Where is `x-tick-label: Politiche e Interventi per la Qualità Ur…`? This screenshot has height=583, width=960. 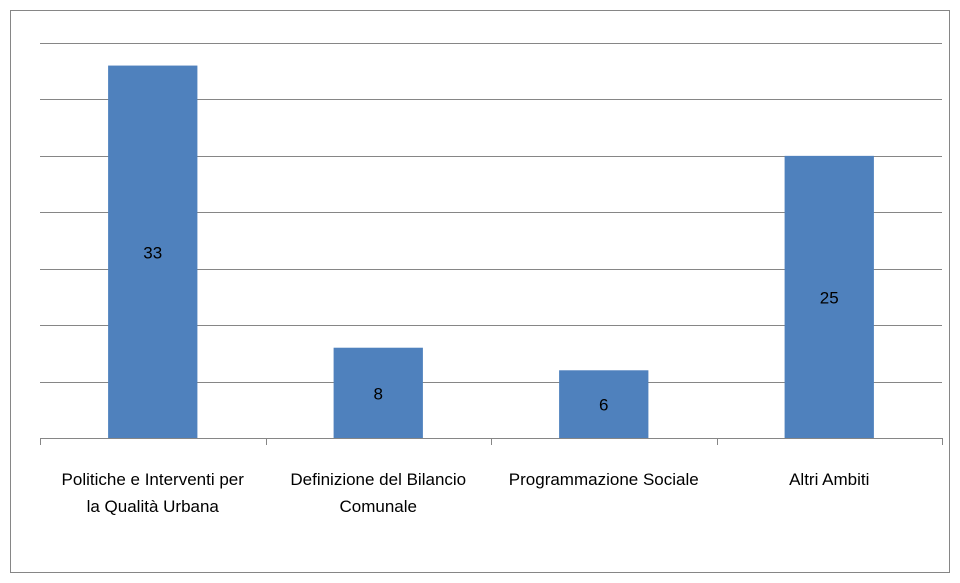 x-tick-label: Politiche e Interventi per la Qualità Ur… is located at coordinates (152, 493).